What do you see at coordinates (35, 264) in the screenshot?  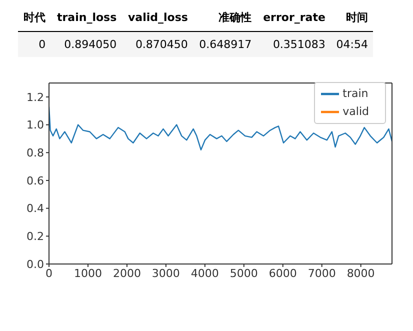 I see `y-tick-label: 0.0` at bounding box center [35, 264].